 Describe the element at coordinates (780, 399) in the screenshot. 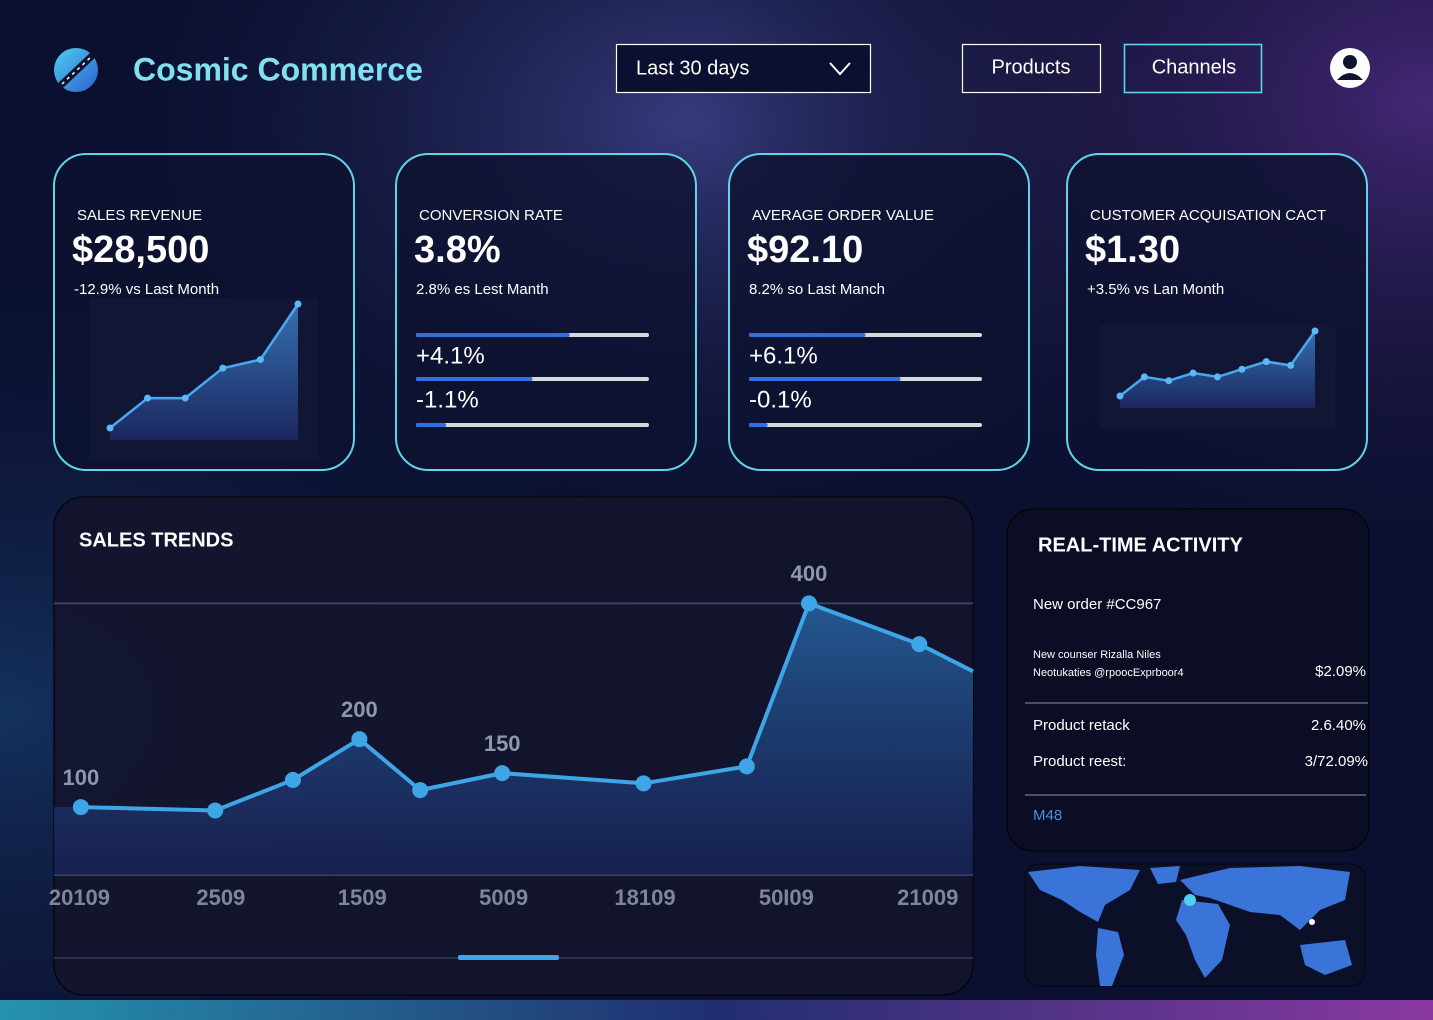

I see `progress-label: -0.1%` at that location.